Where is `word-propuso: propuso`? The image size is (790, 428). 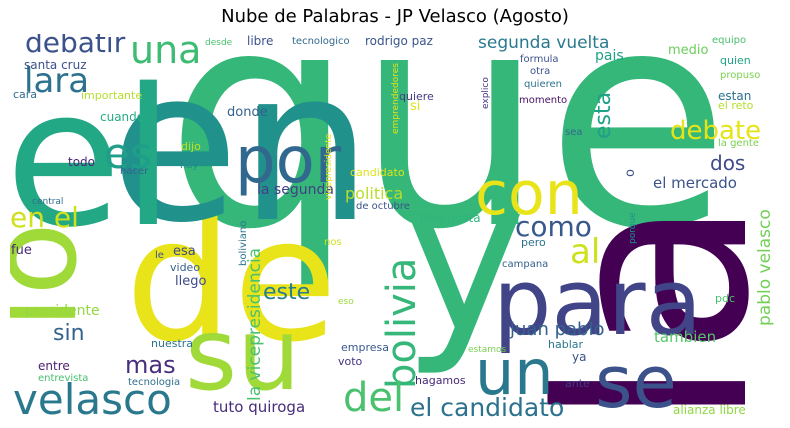 word-propuso: propuso is located at coordinates (740, 75).